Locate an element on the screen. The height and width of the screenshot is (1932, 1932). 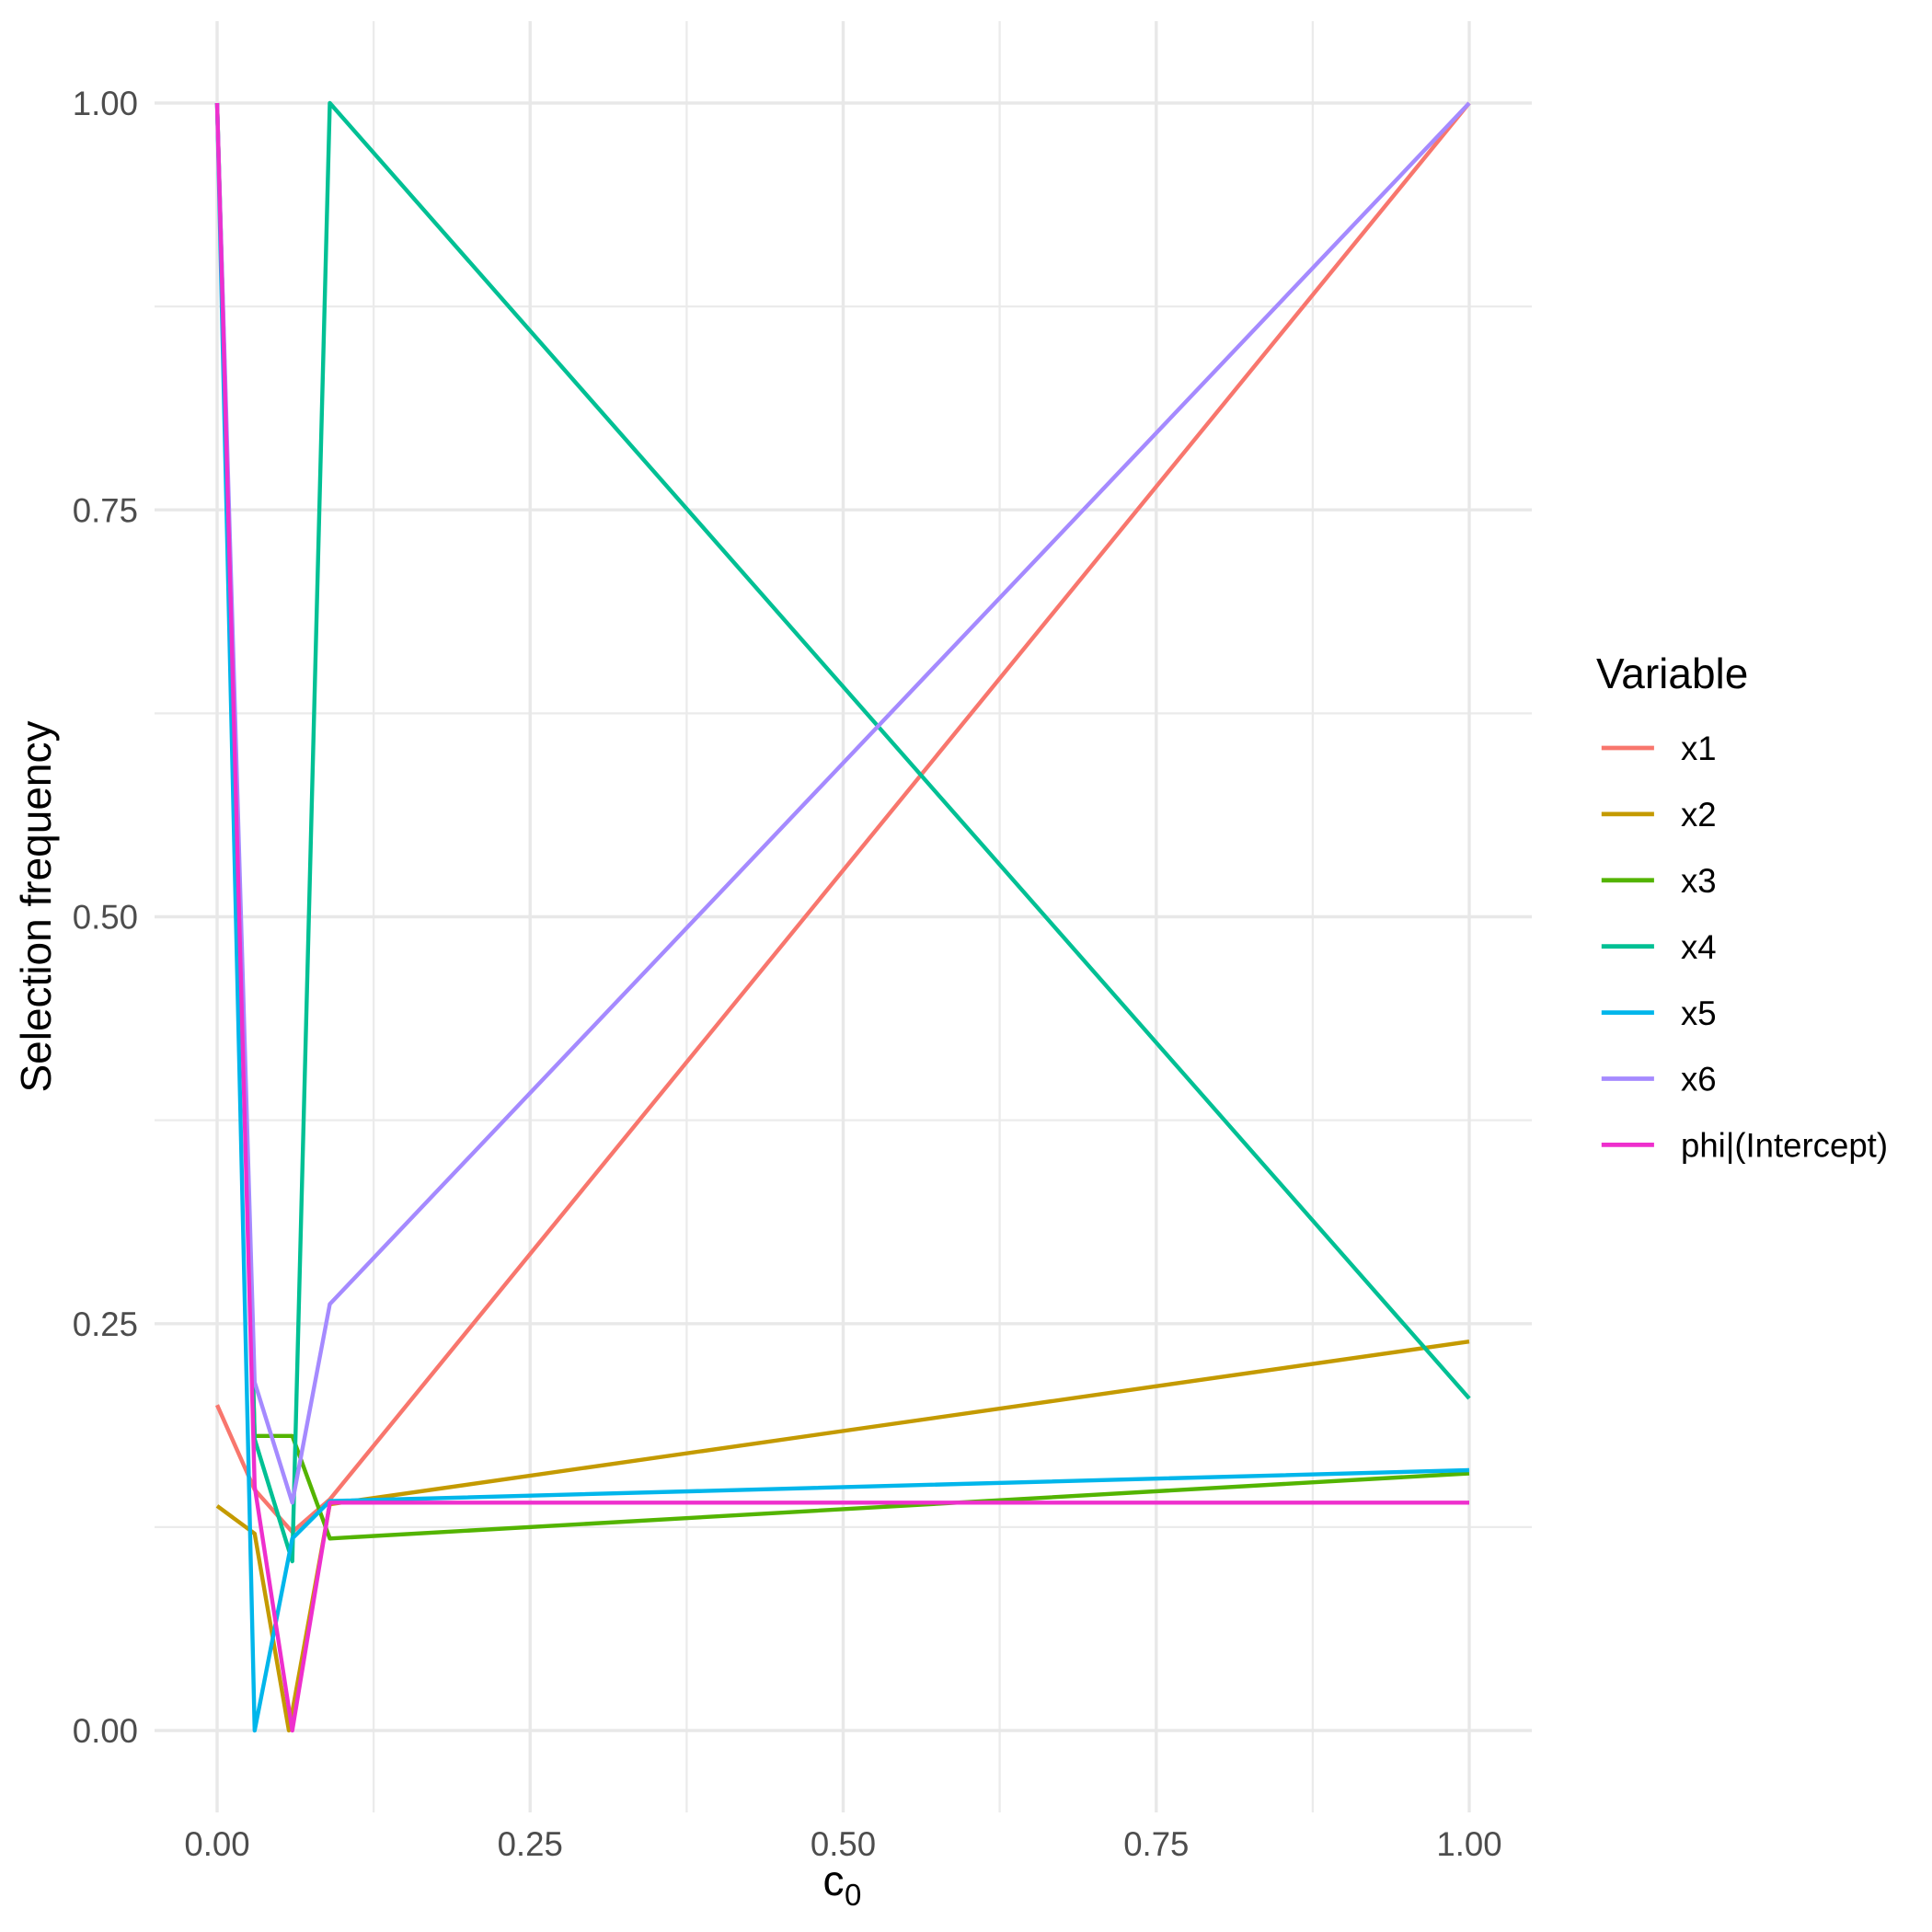
svg-text: x1 is located at coordinates (1699, 748).